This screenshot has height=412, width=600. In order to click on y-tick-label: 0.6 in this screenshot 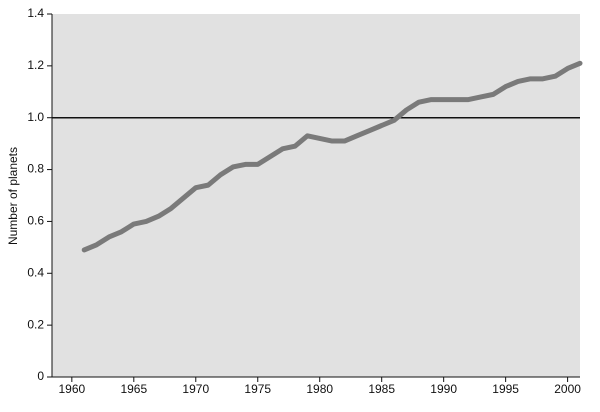, I will do `click(35, 221)`.